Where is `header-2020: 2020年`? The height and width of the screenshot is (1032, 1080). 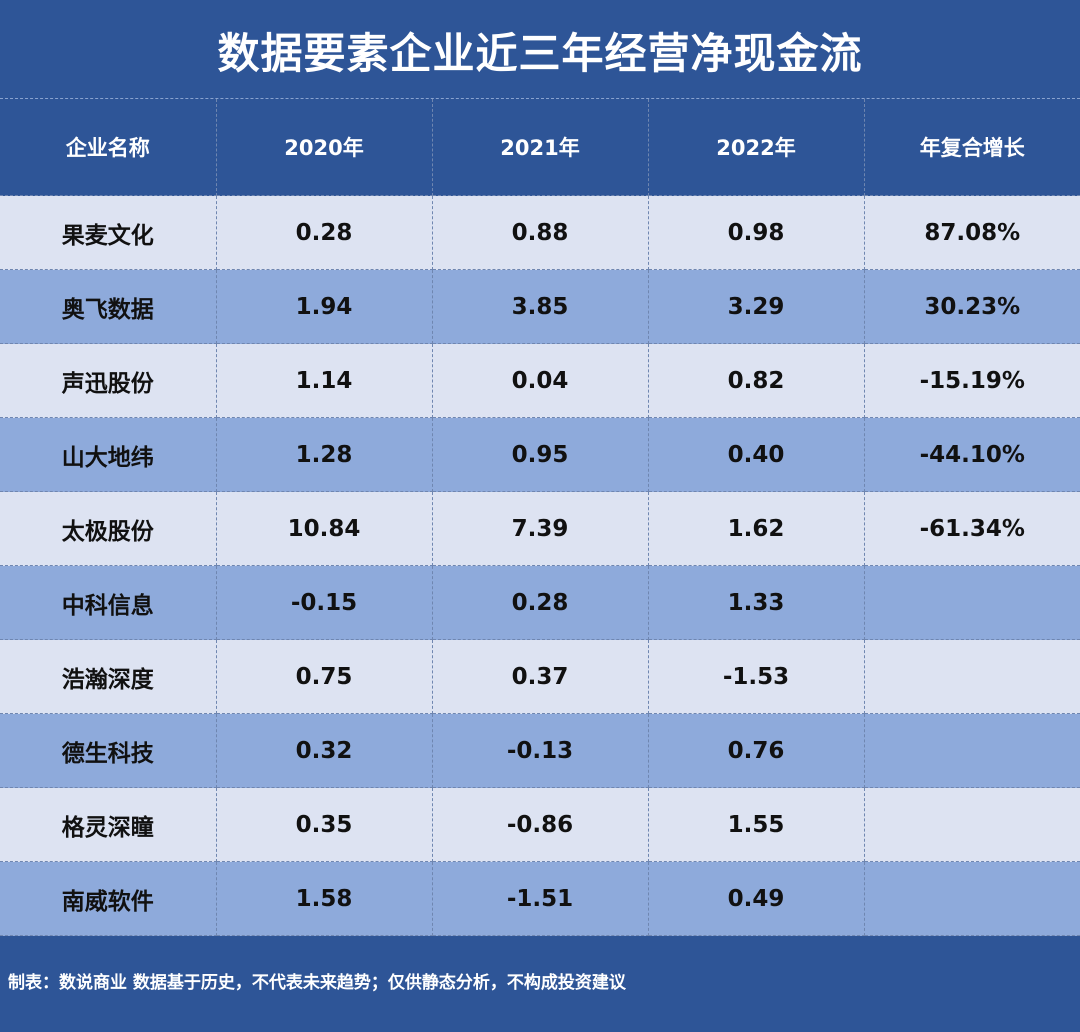
header-2020: 2020年 is located at coordinates (324, 147).